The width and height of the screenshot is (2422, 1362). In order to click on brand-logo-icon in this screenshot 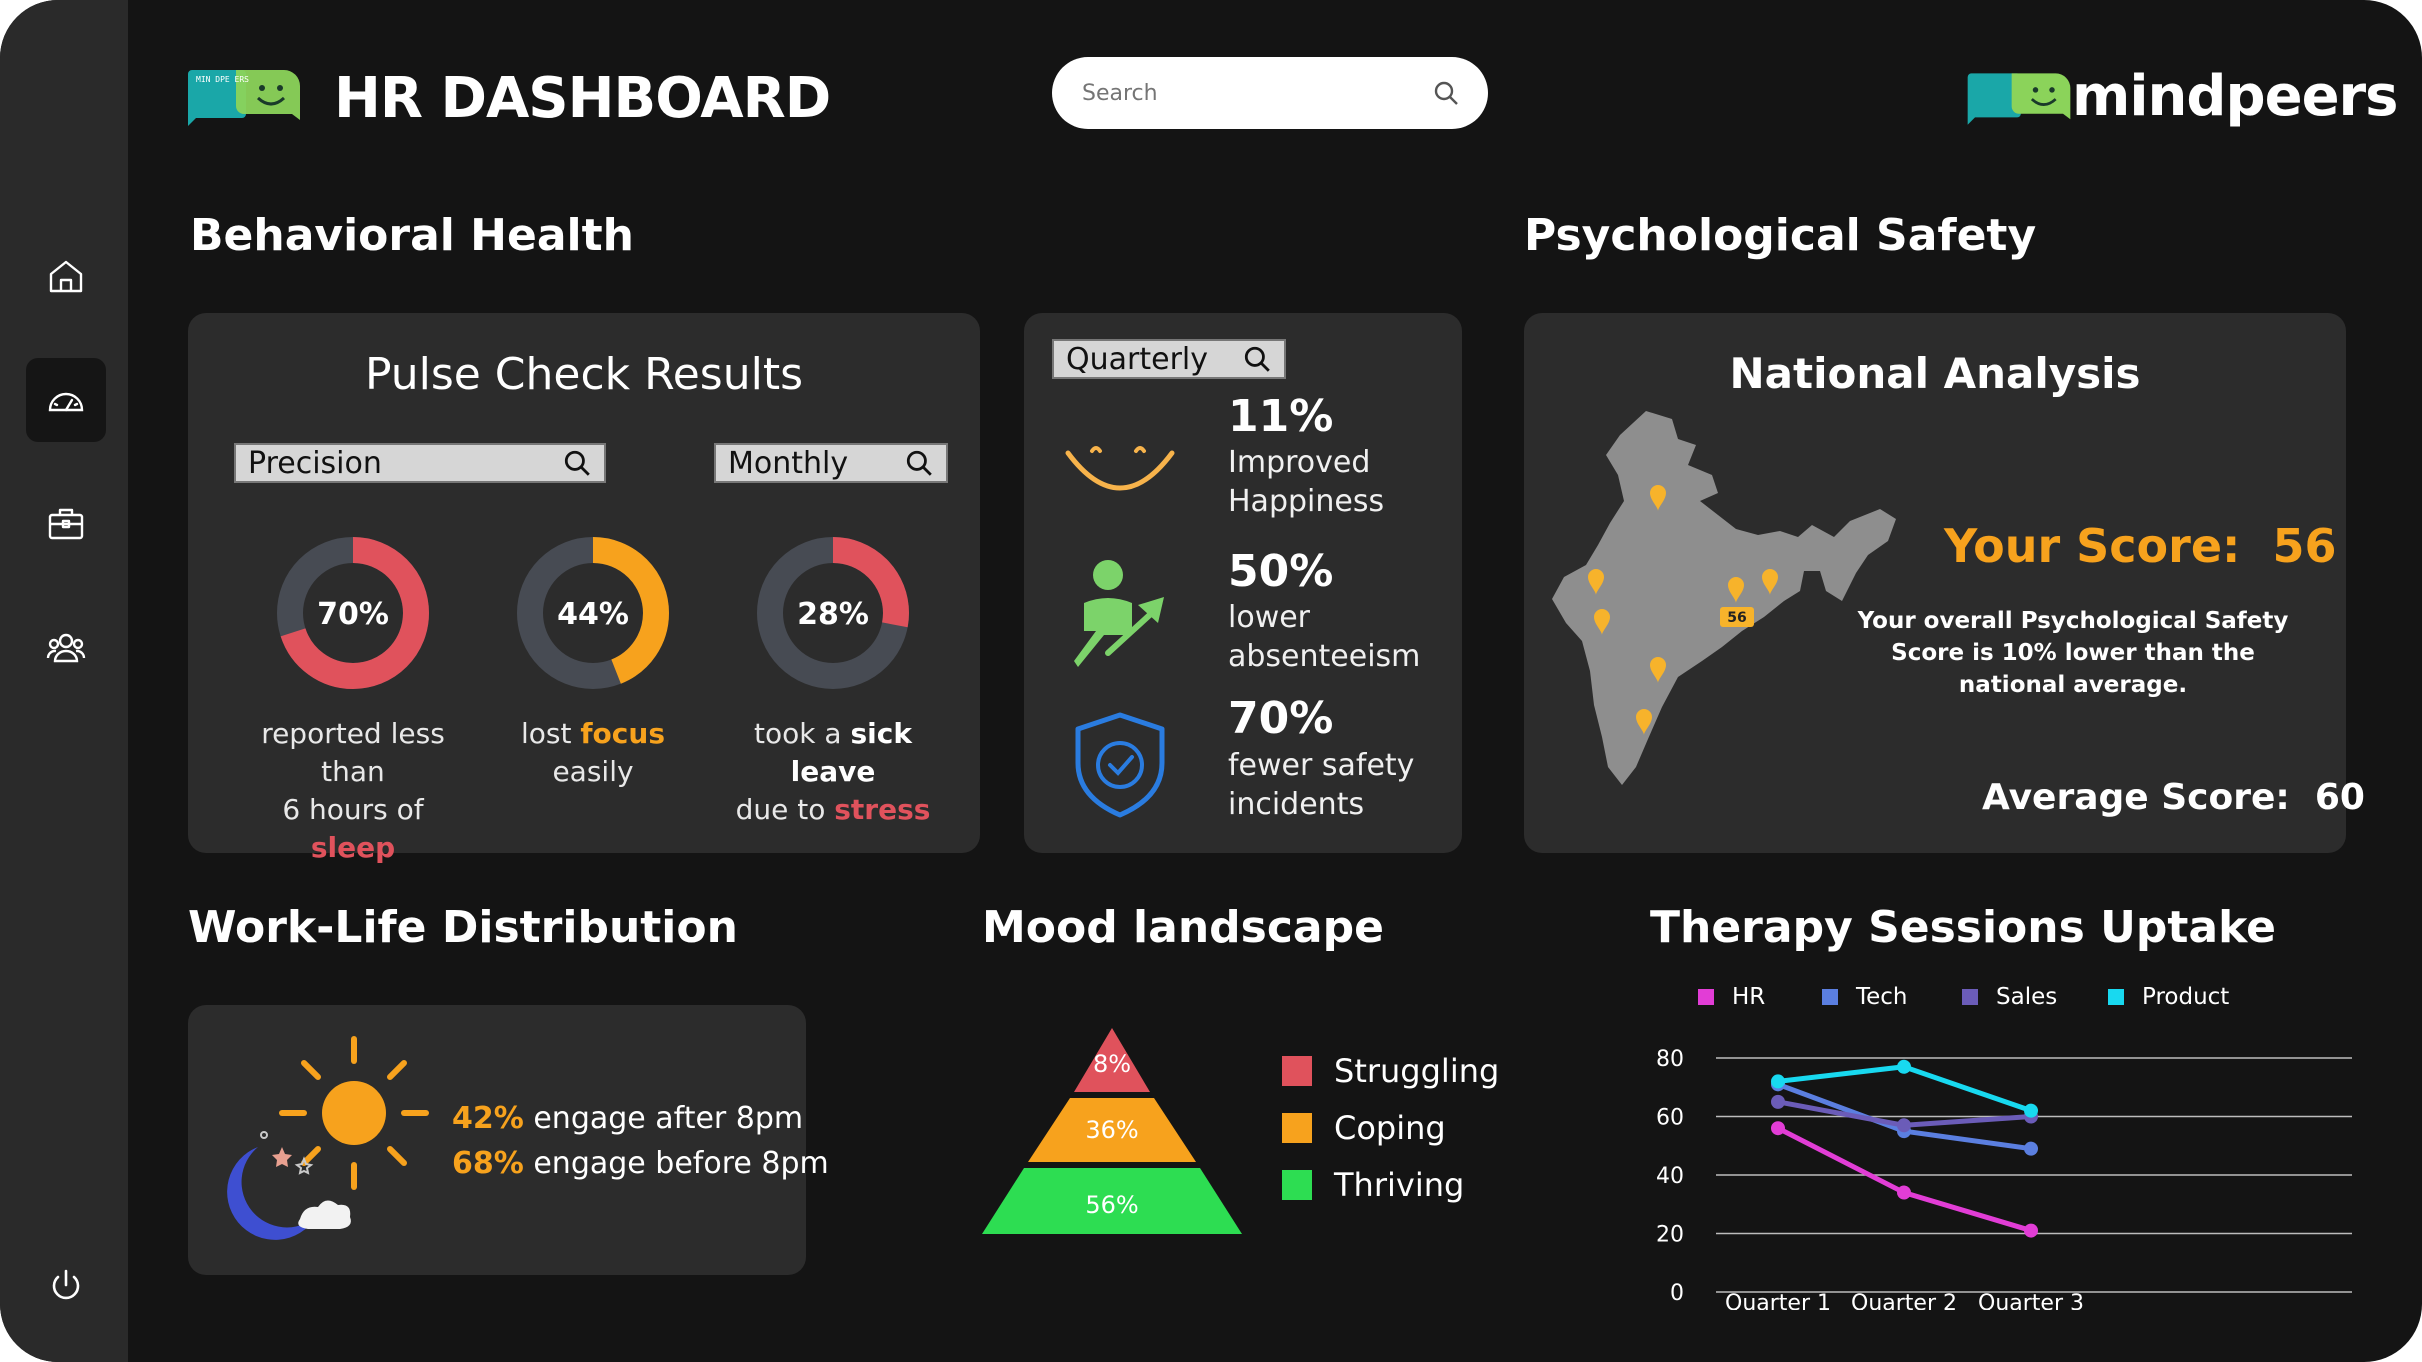, I will do `click(2019, 100)`.